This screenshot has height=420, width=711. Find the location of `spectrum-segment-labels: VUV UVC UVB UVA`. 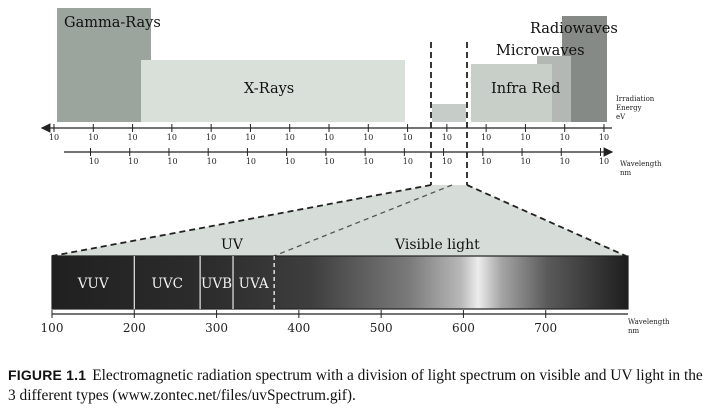

spectrum-segment-labels: VUV UVC UVB UVA is located at coordinates (173, 284).